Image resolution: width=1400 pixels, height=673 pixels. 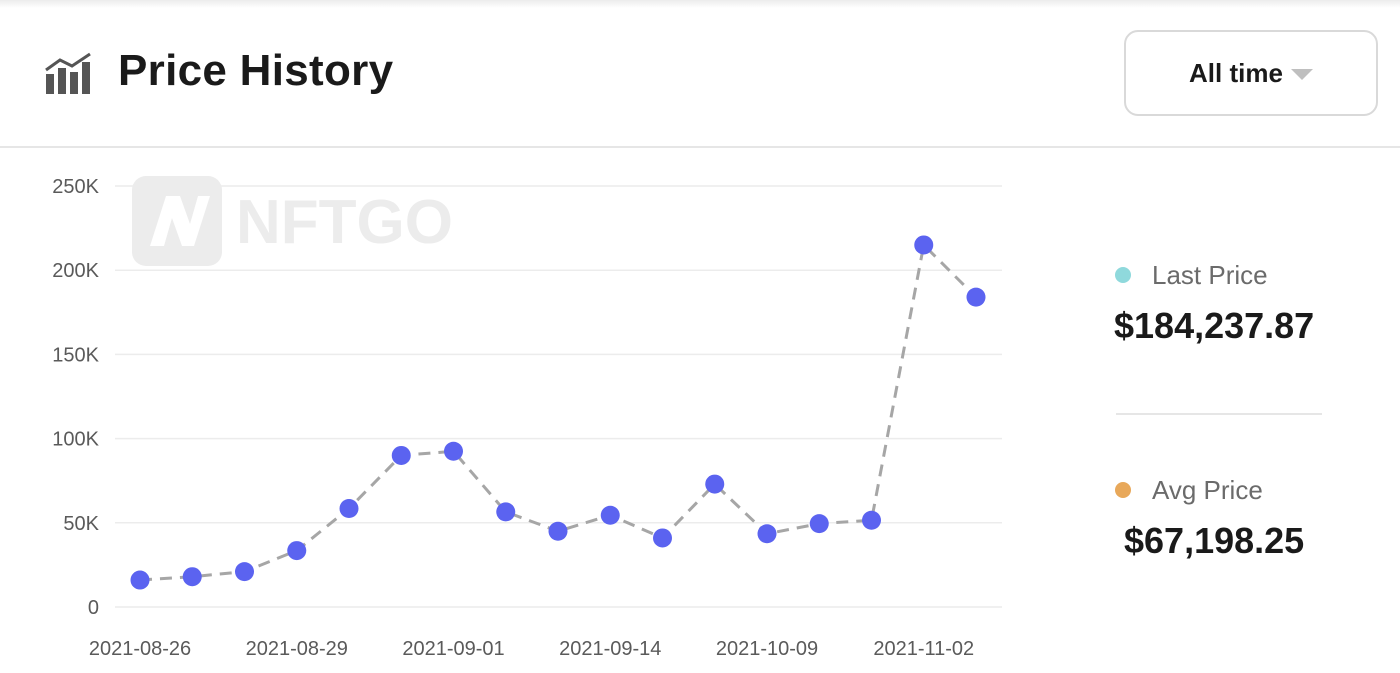 I want to click on avg-price-label: Avg Price, so click(x=1207, y=490).